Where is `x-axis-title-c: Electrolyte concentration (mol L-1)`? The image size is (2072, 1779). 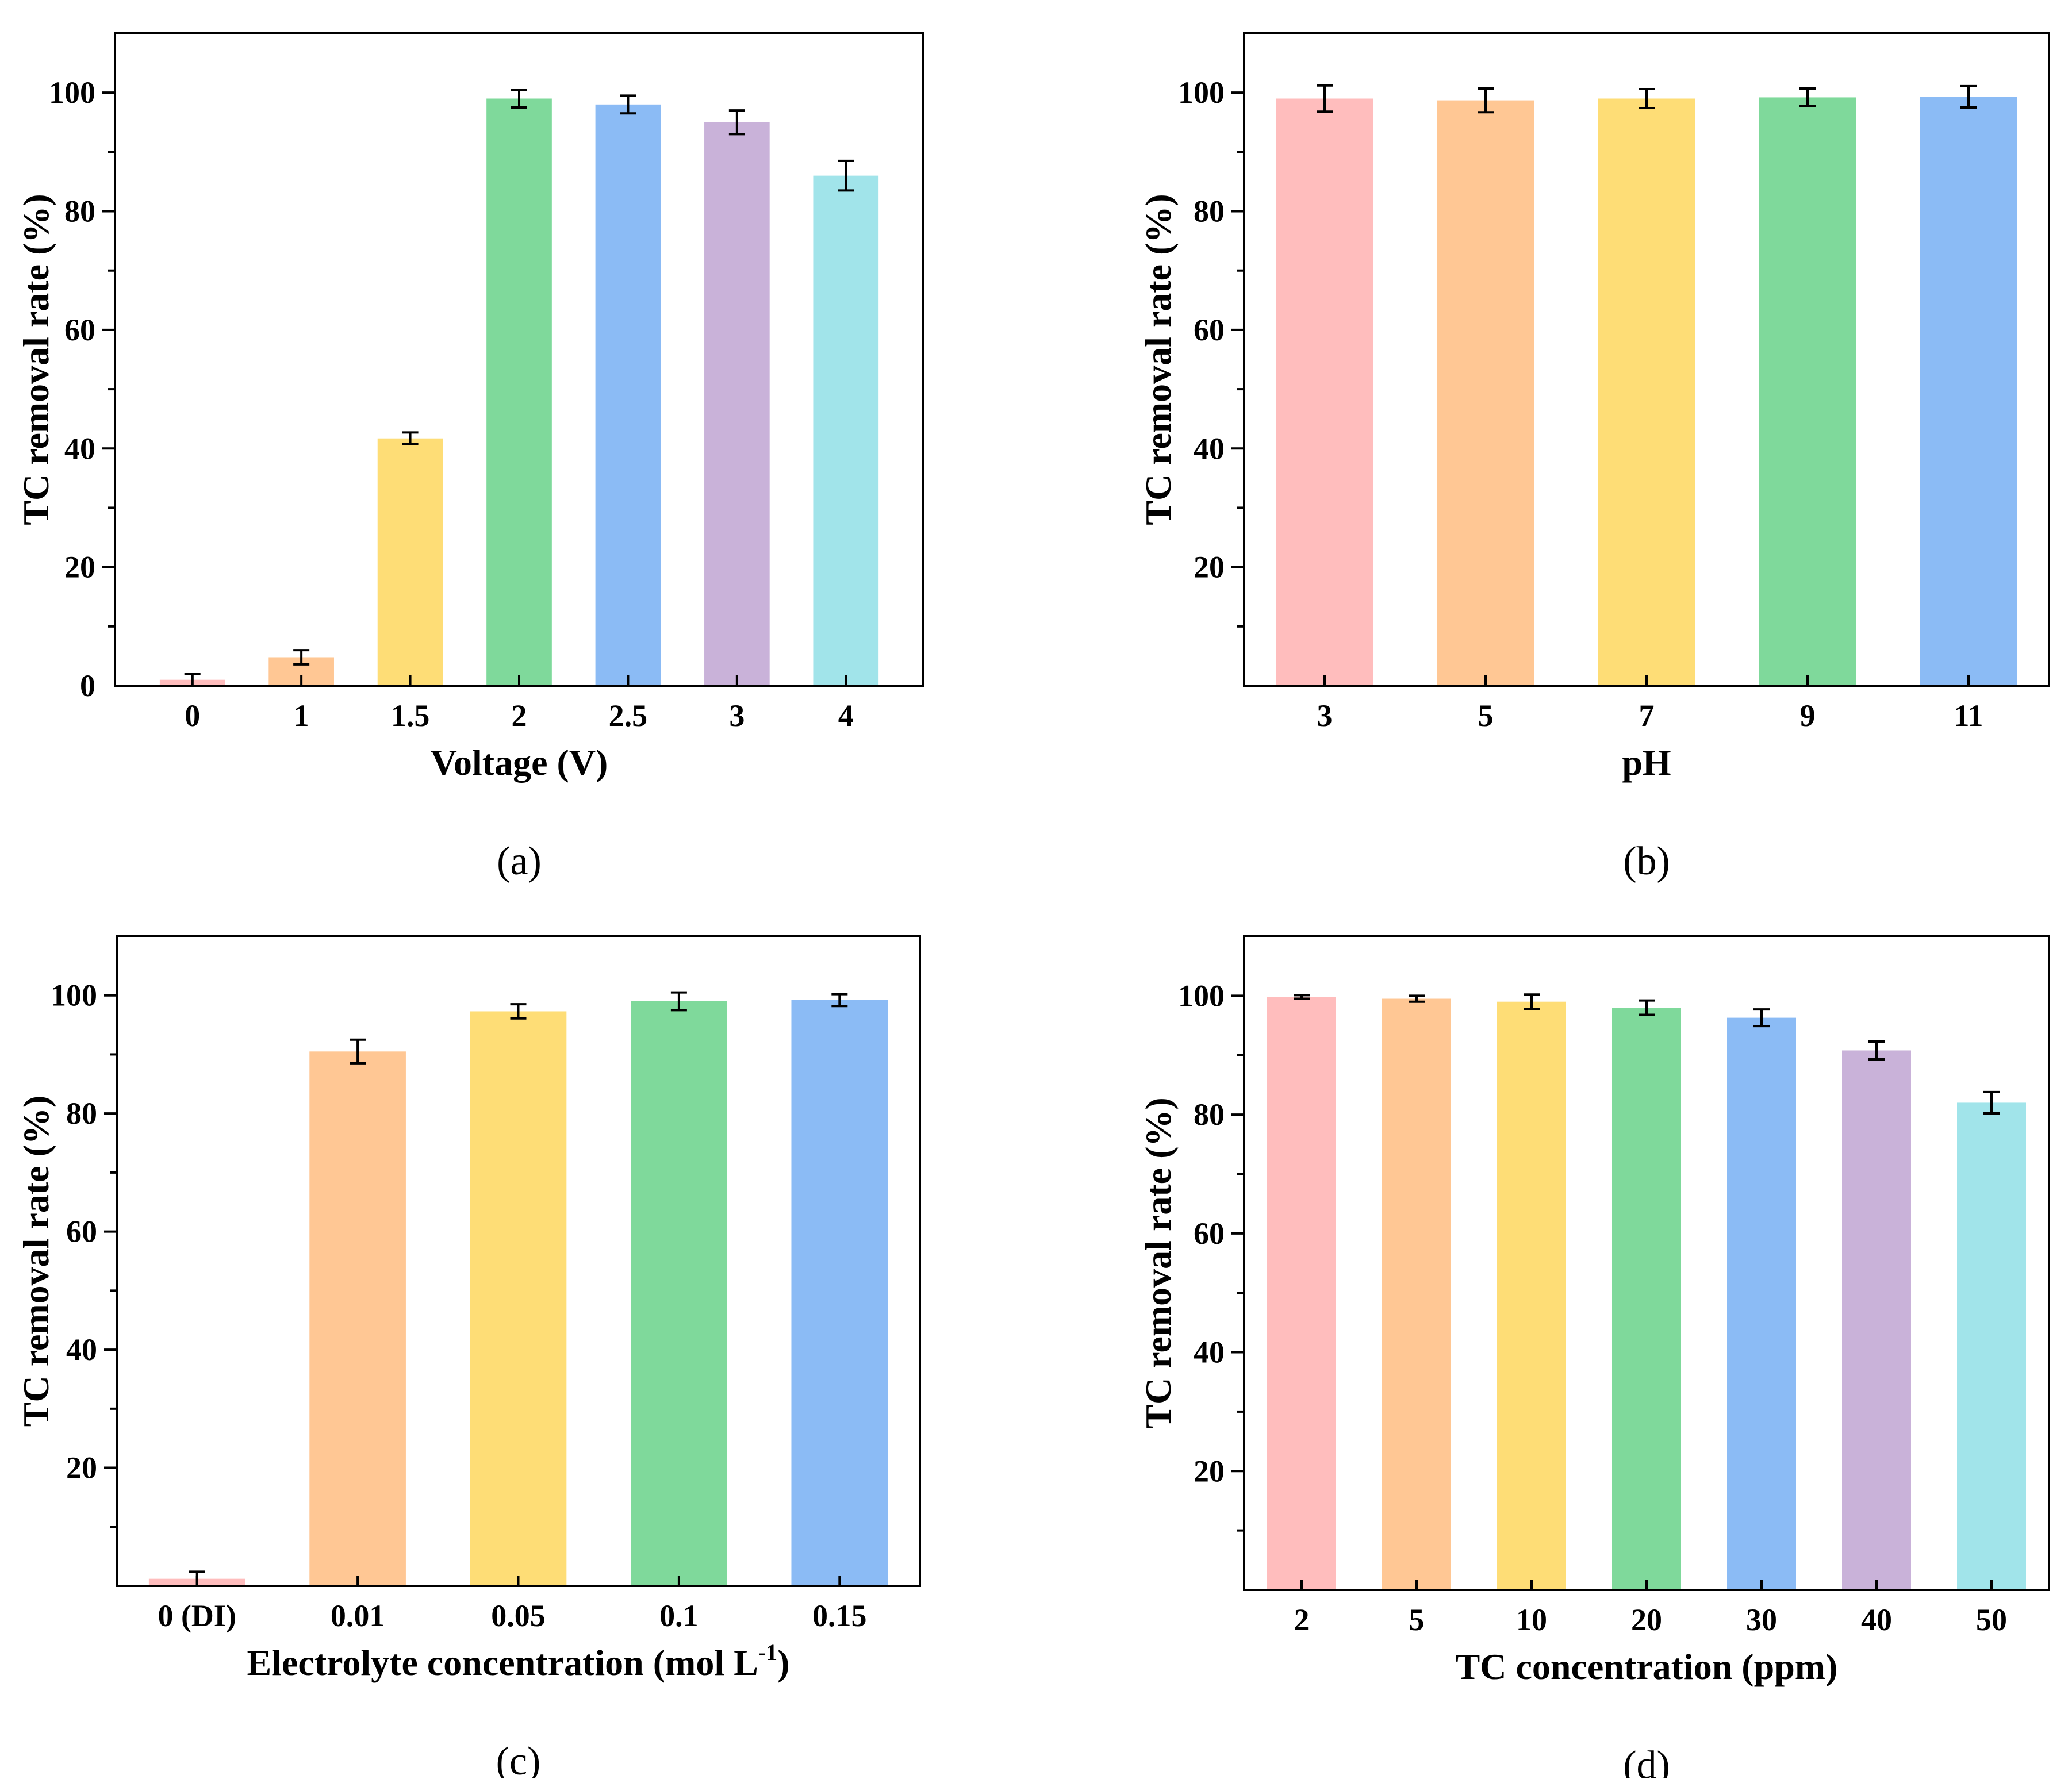
x-axis-title-c: Electrolyte concentration (mol L-1) is located at coordinates (518, 1661).